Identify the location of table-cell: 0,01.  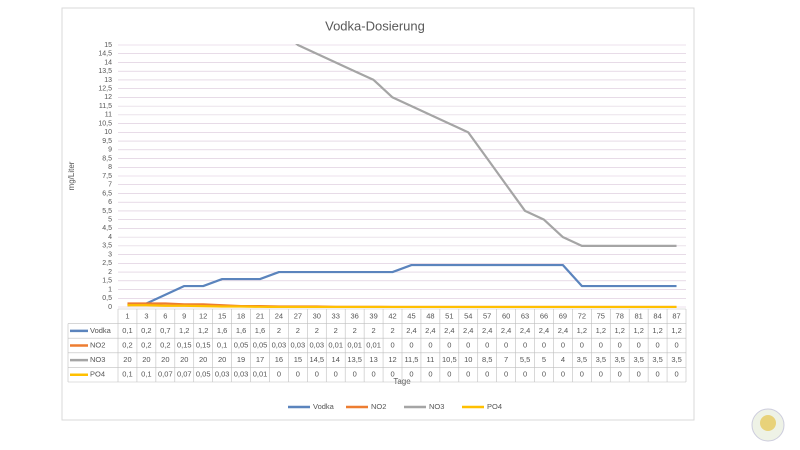
(335, 344).